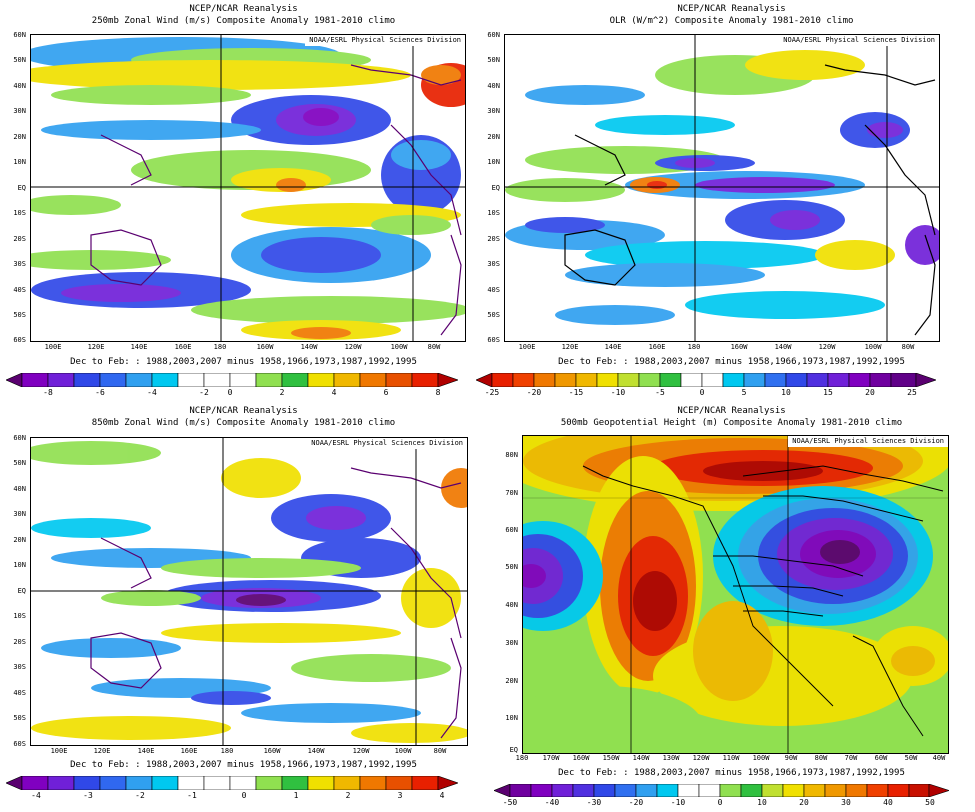  I want to click on colorbar: -25 -20 -15 -10 -5 0 5 10 15 20 25, so click(706, 388).